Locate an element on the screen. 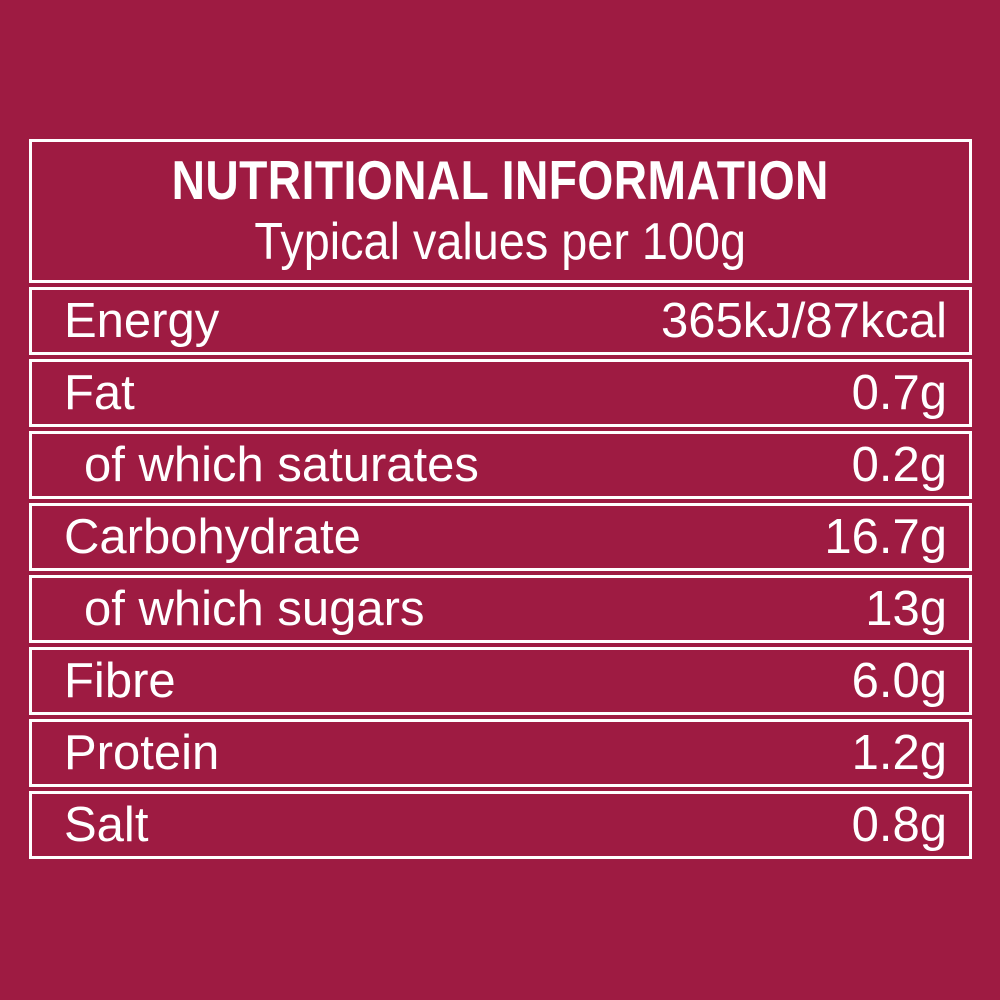 This screenshot has height=1000, width=1000. nutrient-value: 0.2g is located at coordinates (899, 465).